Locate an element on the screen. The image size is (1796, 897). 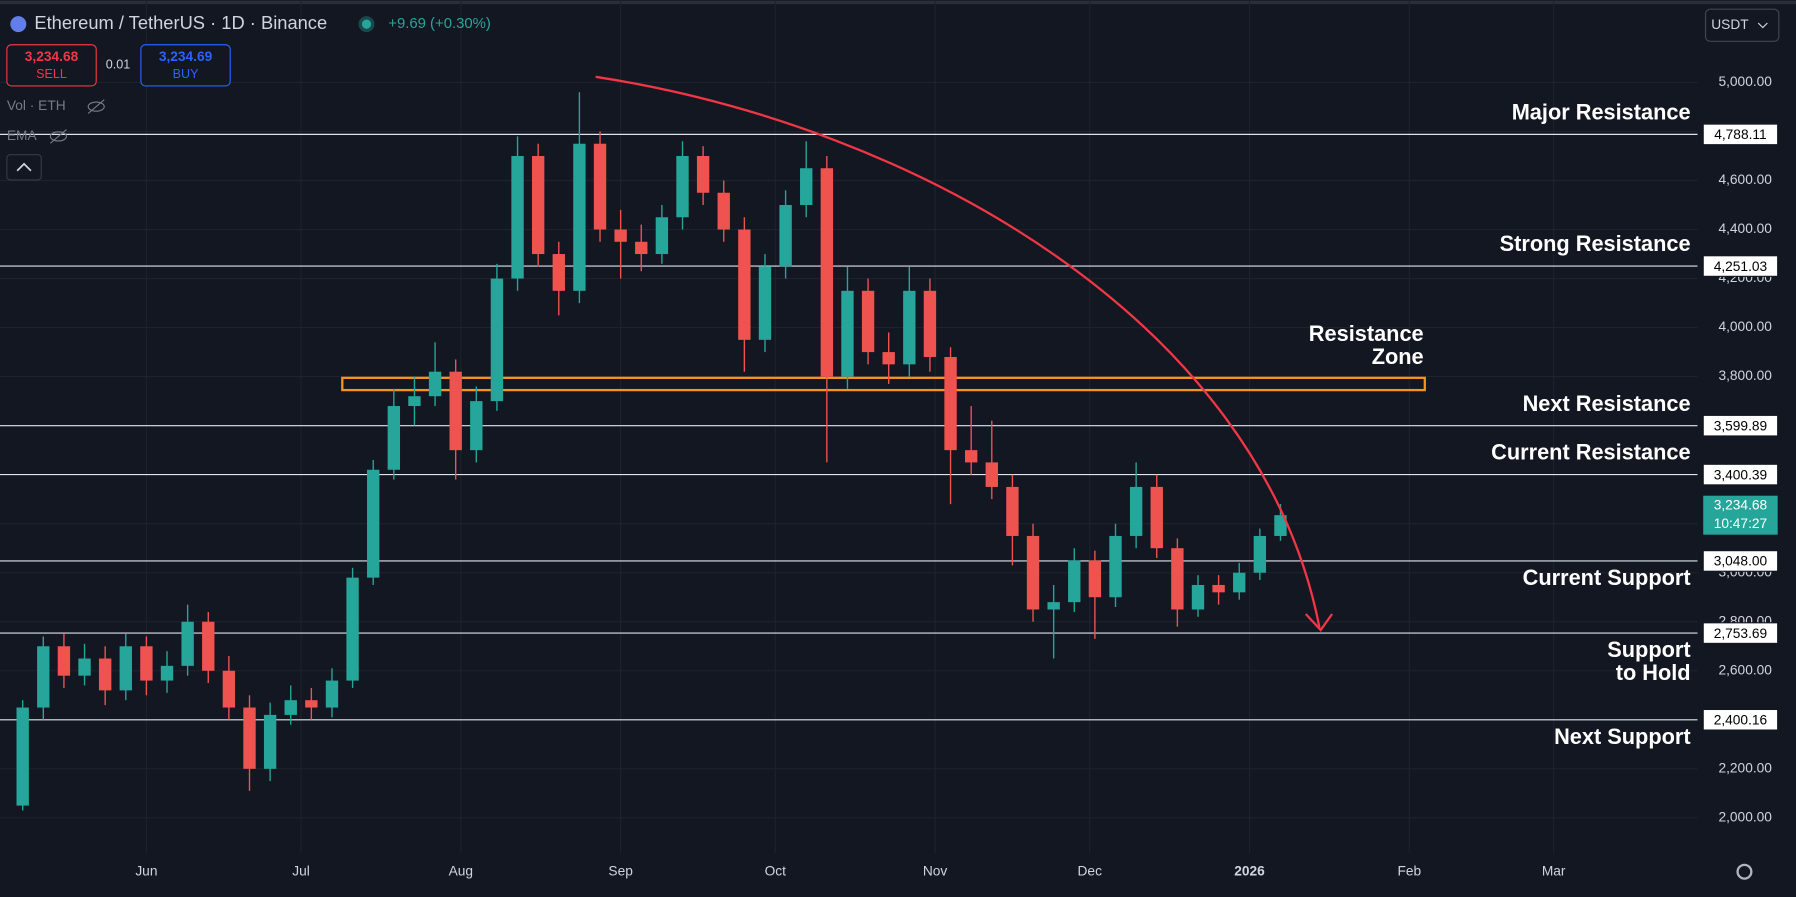
settings-icon is located at coordinates (1744, 871).